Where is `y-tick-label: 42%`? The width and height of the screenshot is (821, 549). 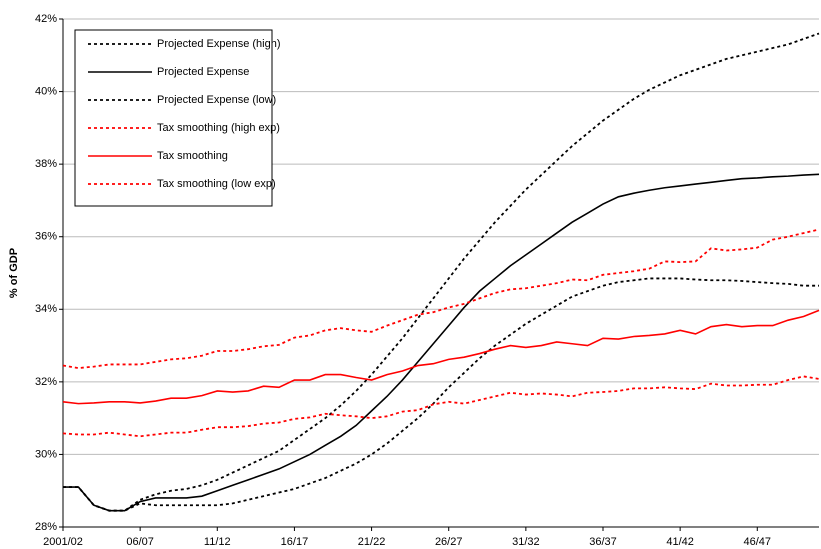
y-tick-label: 42% is located at coordinates (46, 19).